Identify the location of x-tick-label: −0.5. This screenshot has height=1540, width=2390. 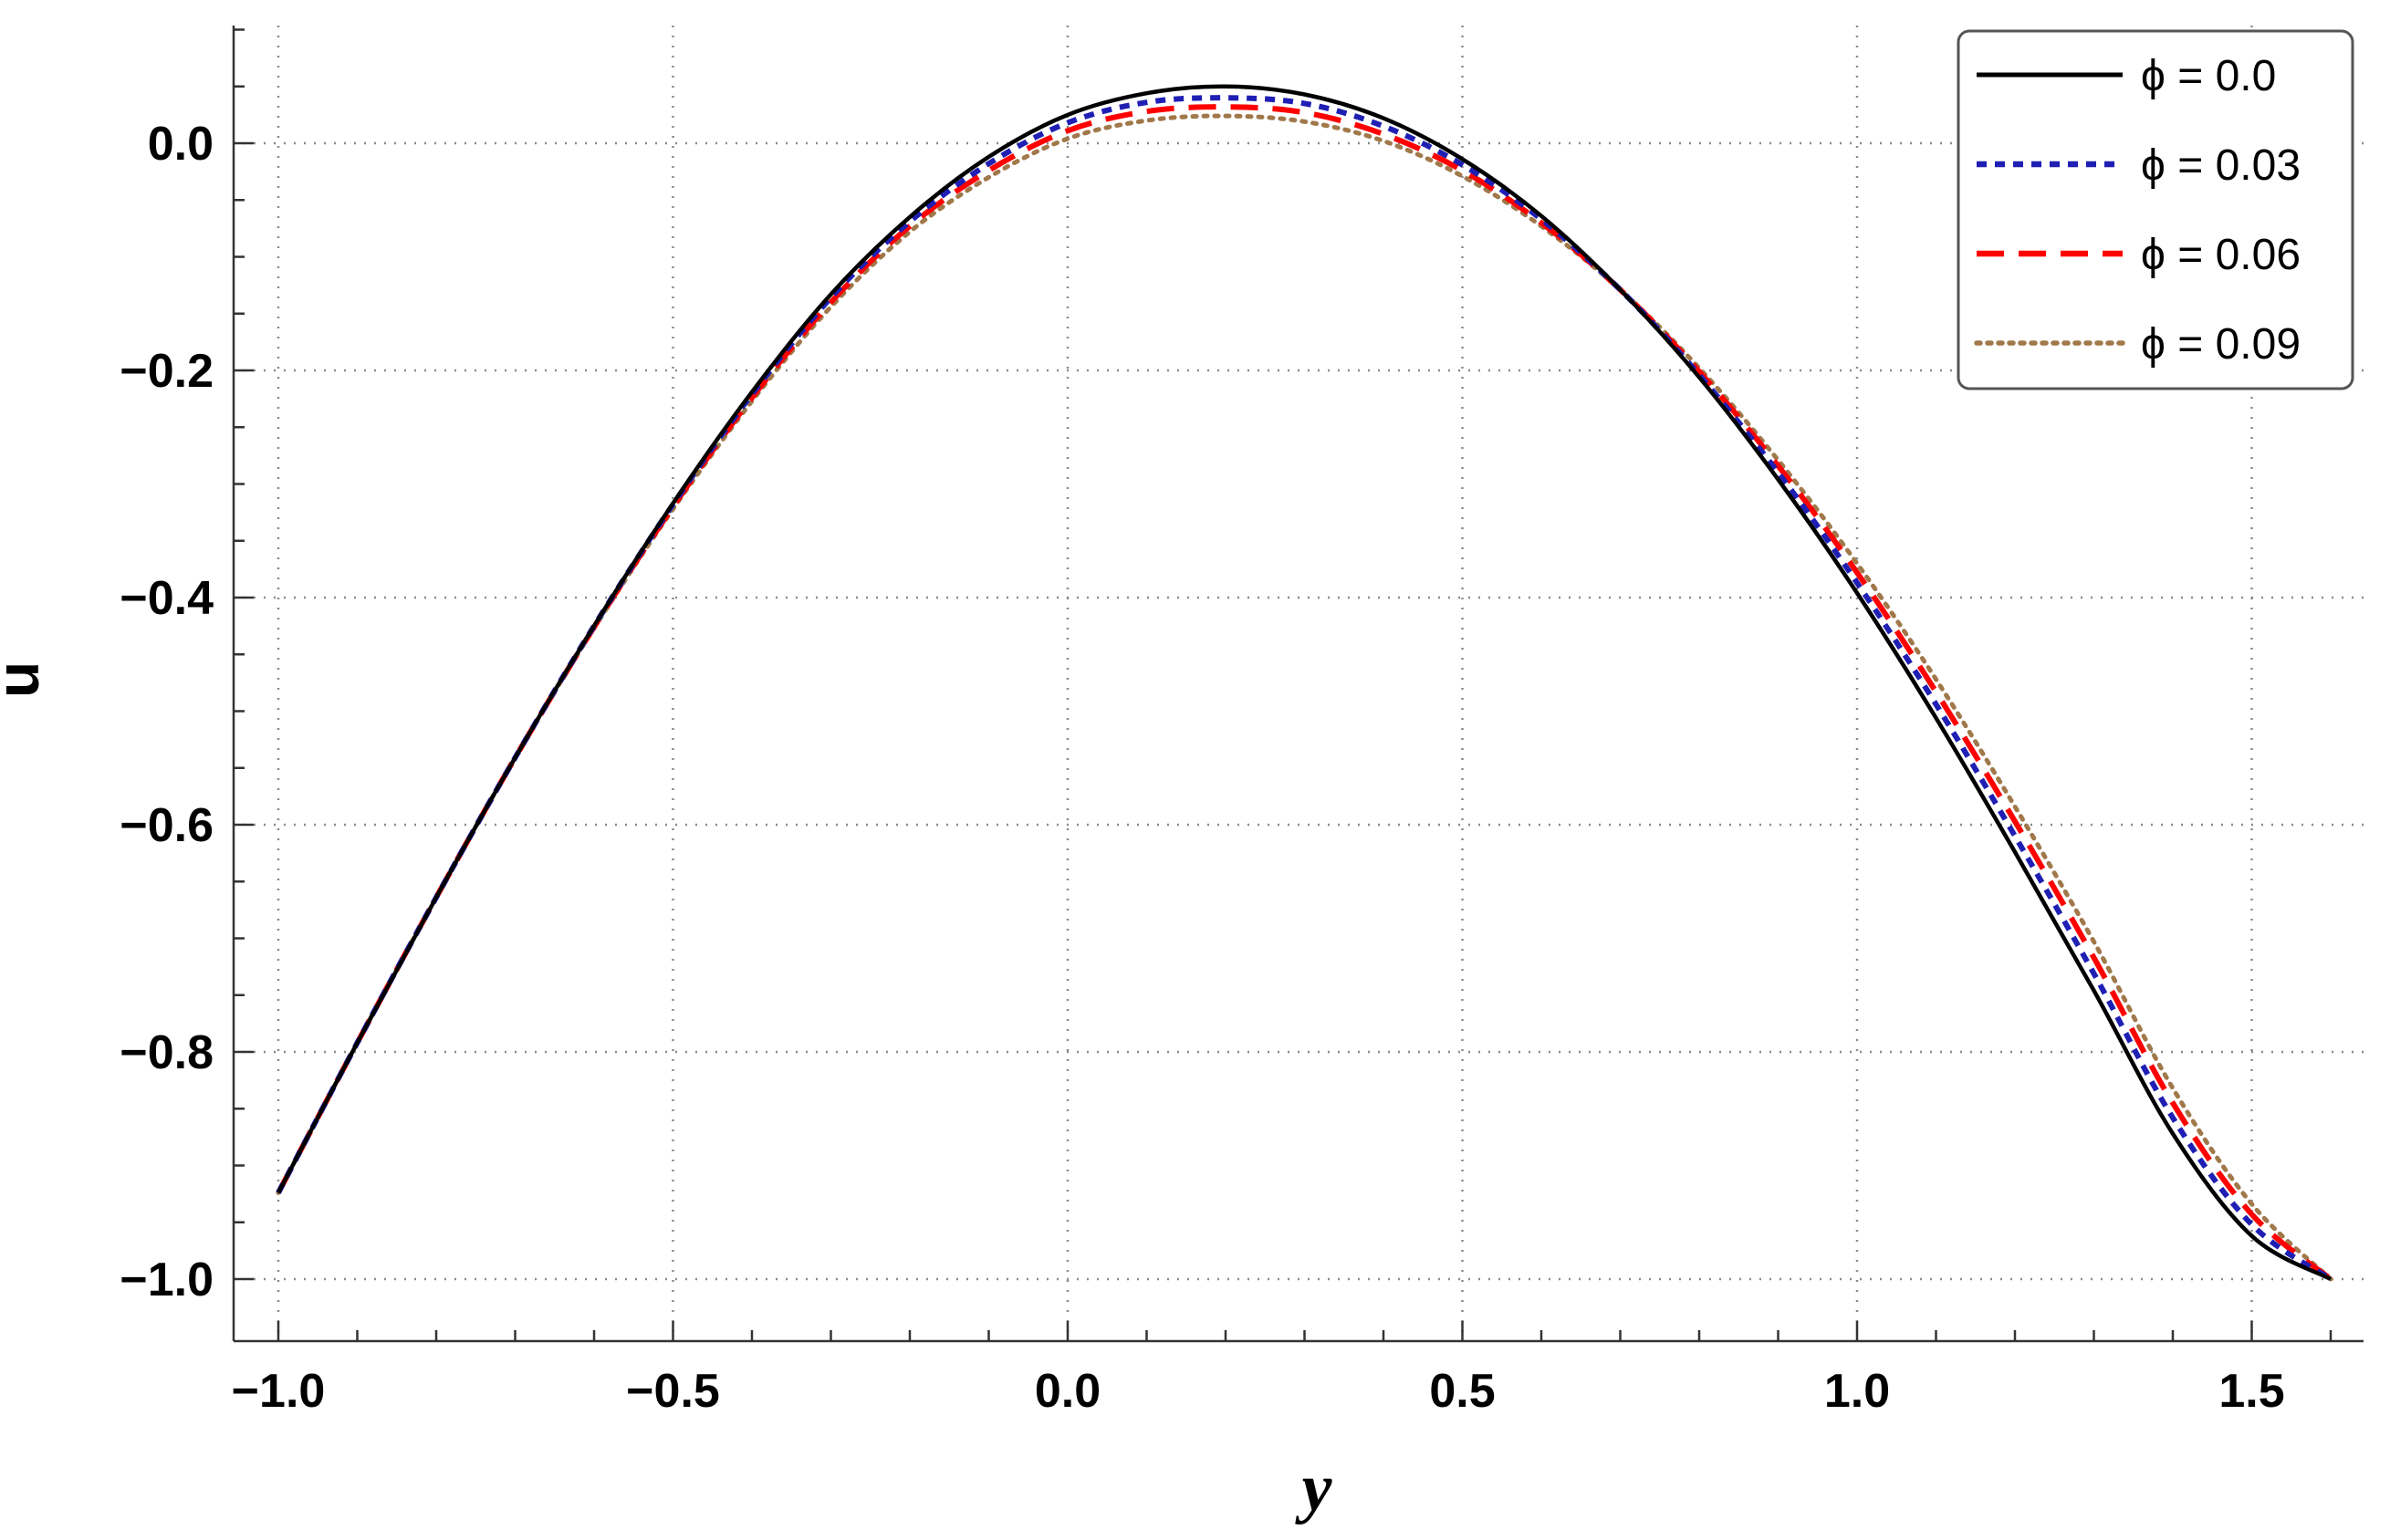
(673, 1391).